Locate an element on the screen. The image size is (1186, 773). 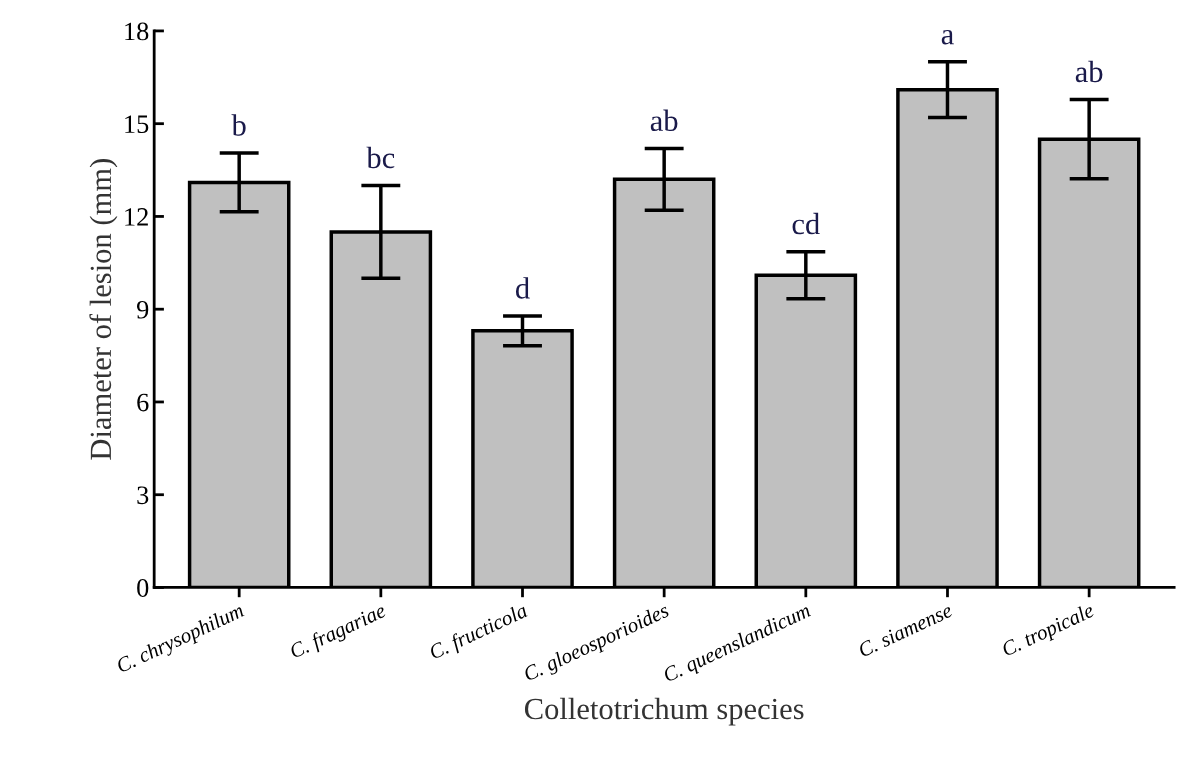
annotation: cd is located at coordinates (806, 223).